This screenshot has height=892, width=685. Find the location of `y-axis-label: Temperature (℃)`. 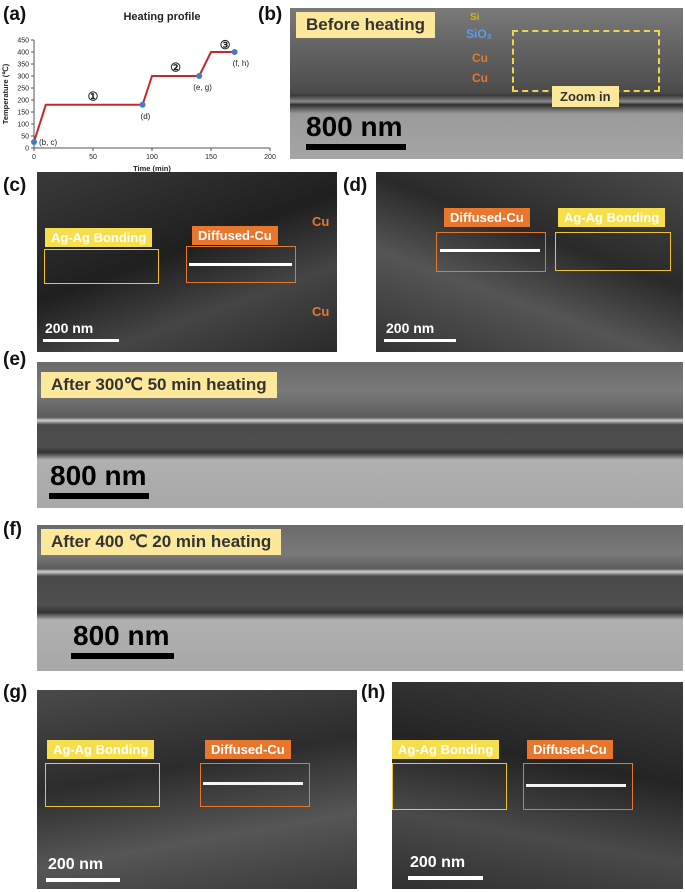

y-axis-label: Temperature (℃) is located at coordinates (5, 93).